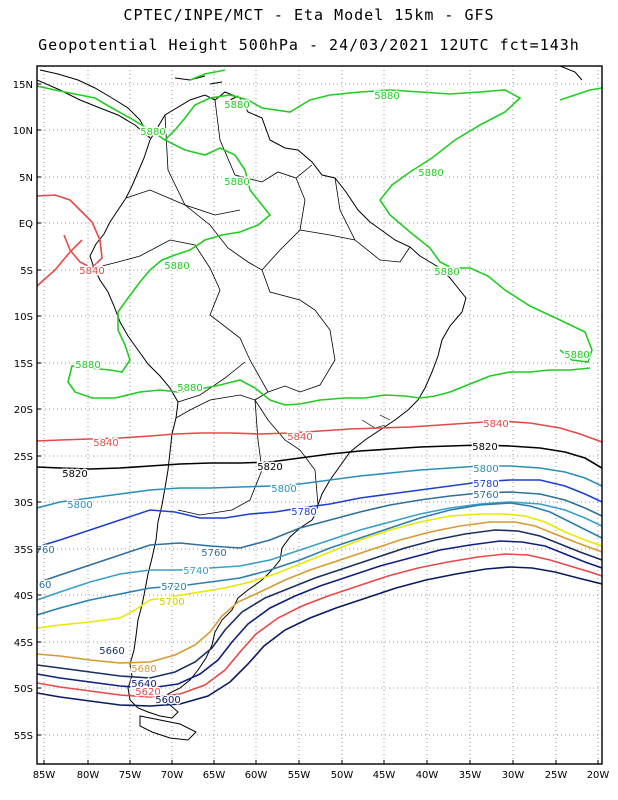 The height and width of the screenshot is (800, 618). I want to click on contour-label-5720: 5720, so click(173, 587).